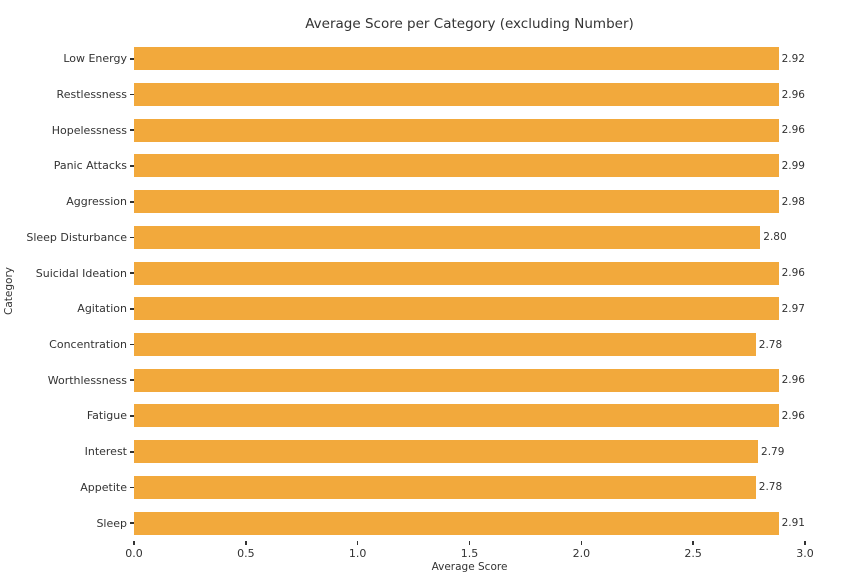 The height and width of the screenshot is (580, 841). I want to click on category-label: Fatigue, so click(106, 416).